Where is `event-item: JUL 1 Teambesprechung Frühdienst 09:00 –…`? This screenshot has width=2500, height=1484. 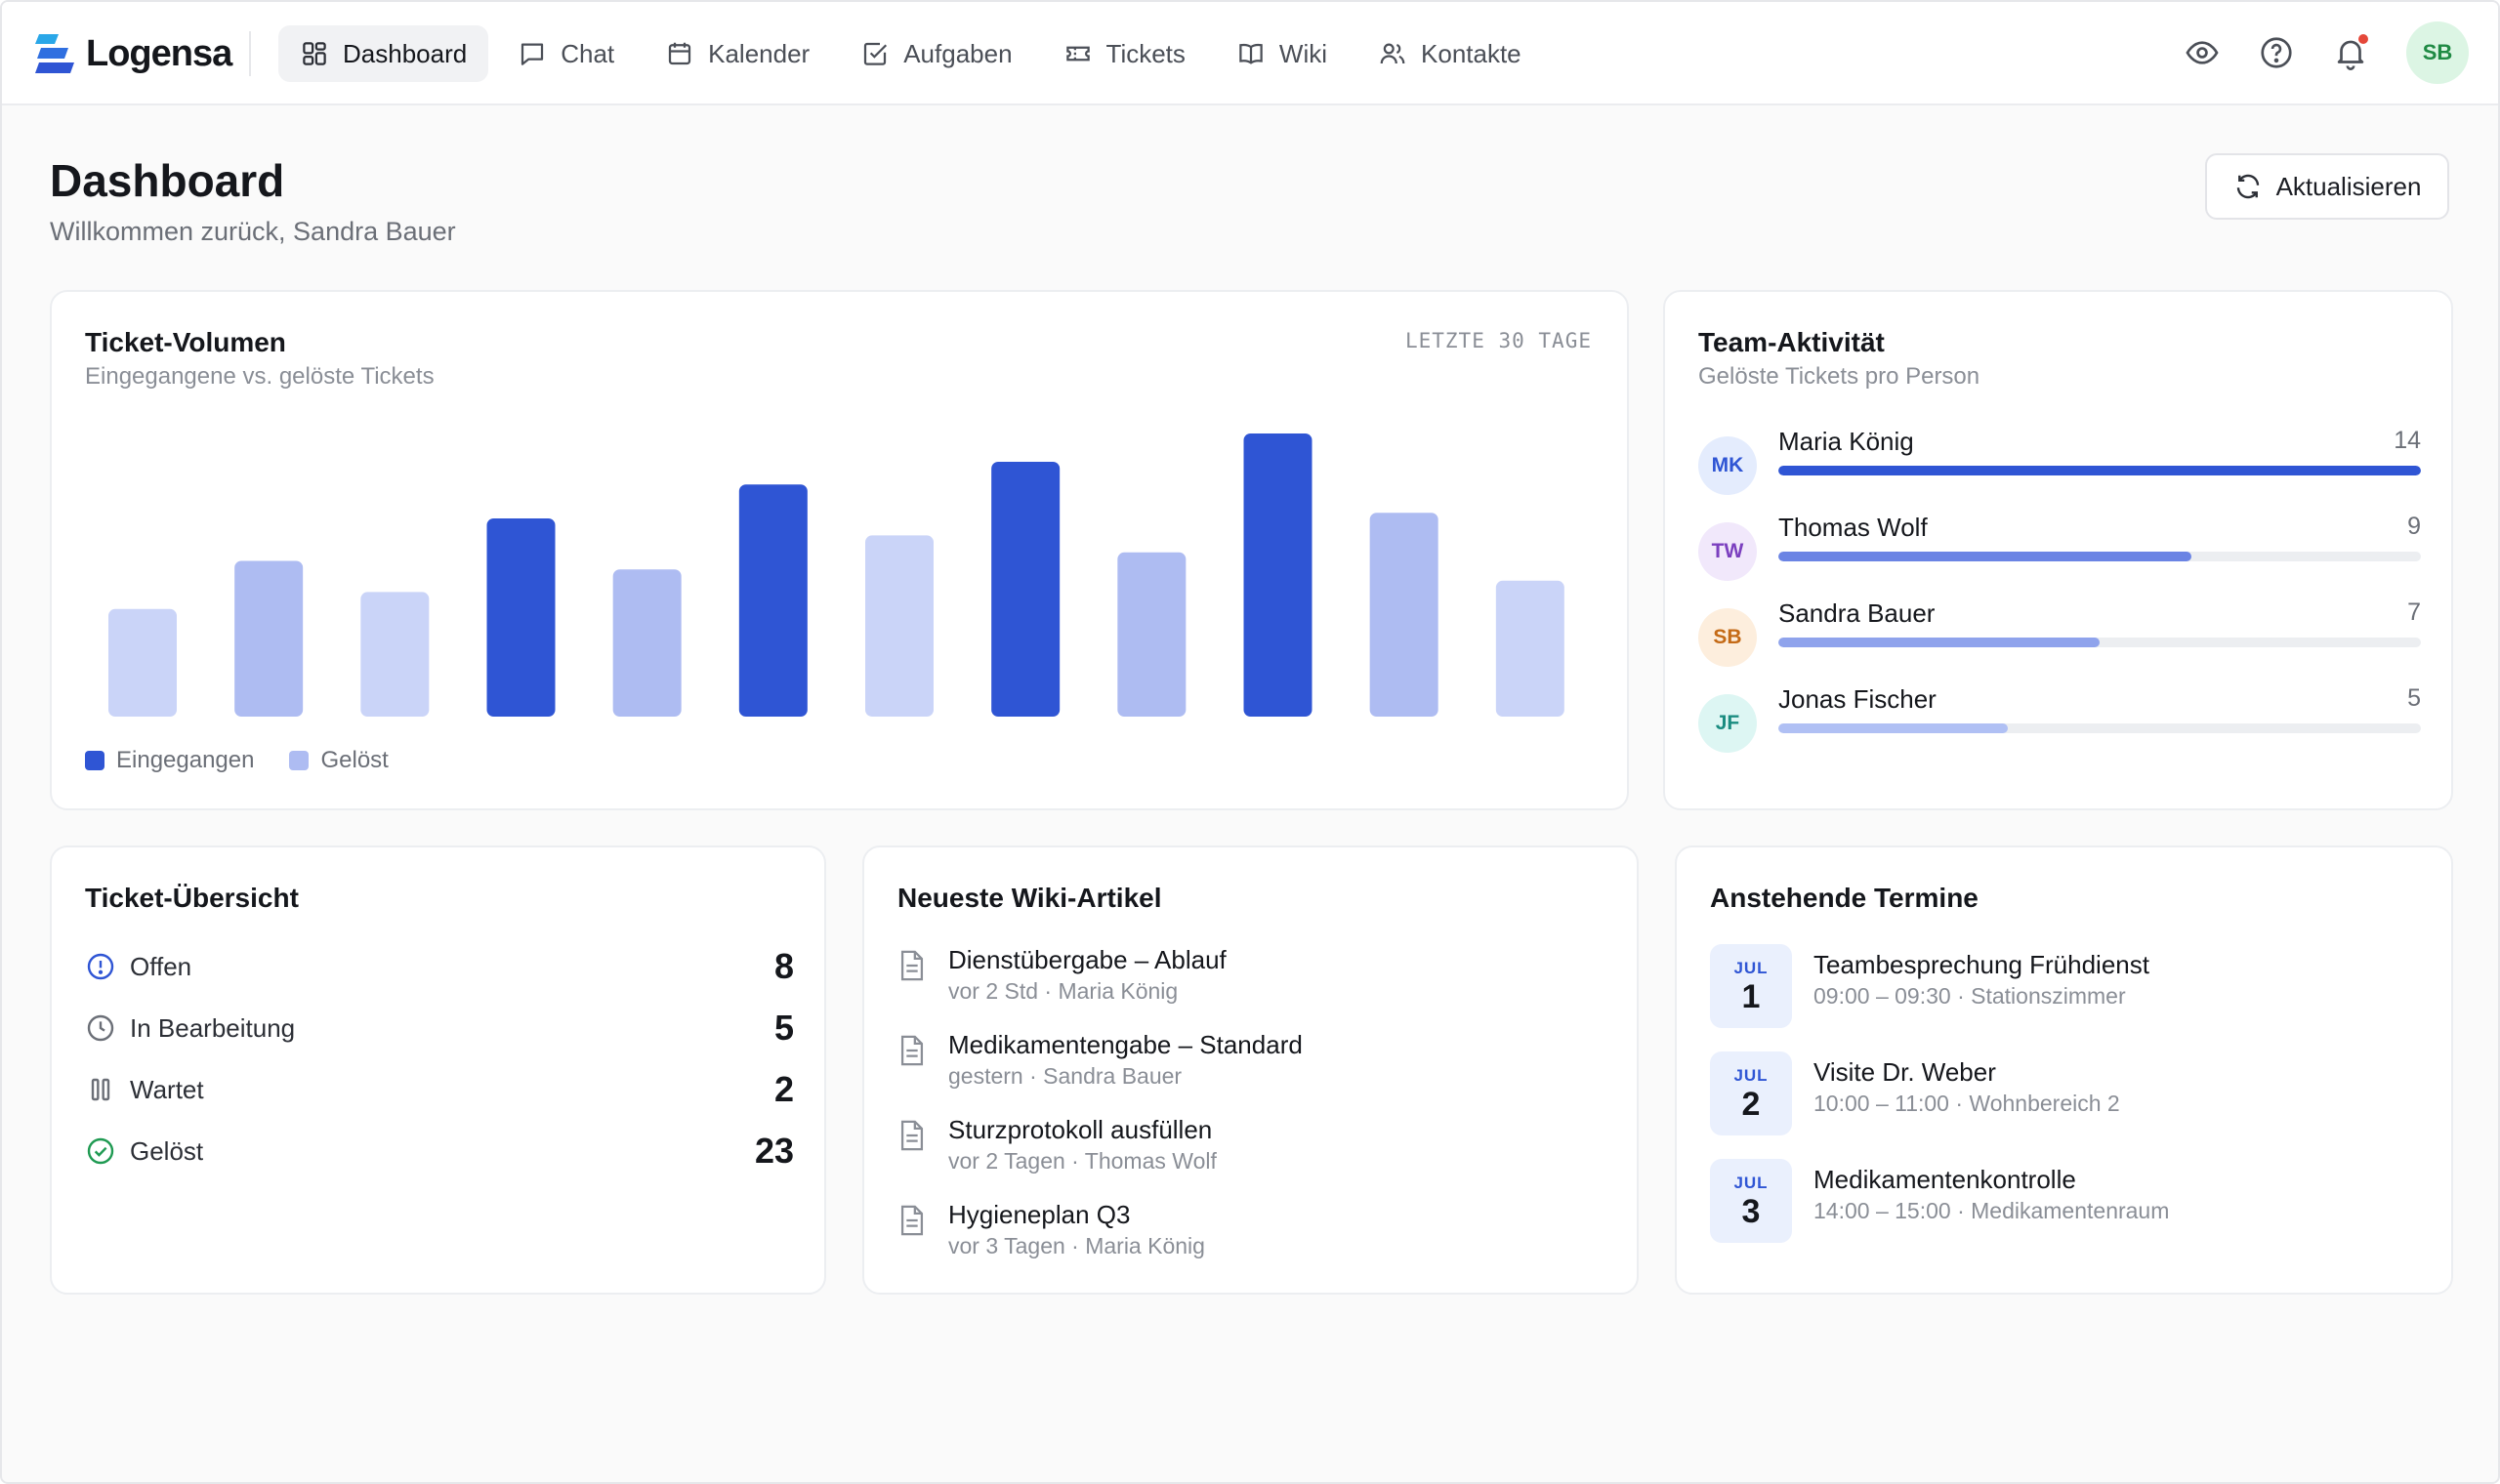
event-item: JUL 1 Teambesprechung Frühdienst 09:00 –… is located at coordinates (2066, 986).